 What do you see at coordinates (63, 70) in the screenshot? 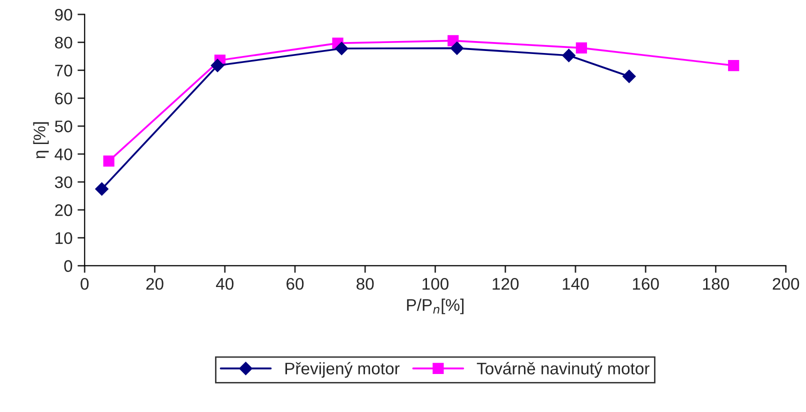
I see `y-tick-label: 70` at bounding box center [63, 70].